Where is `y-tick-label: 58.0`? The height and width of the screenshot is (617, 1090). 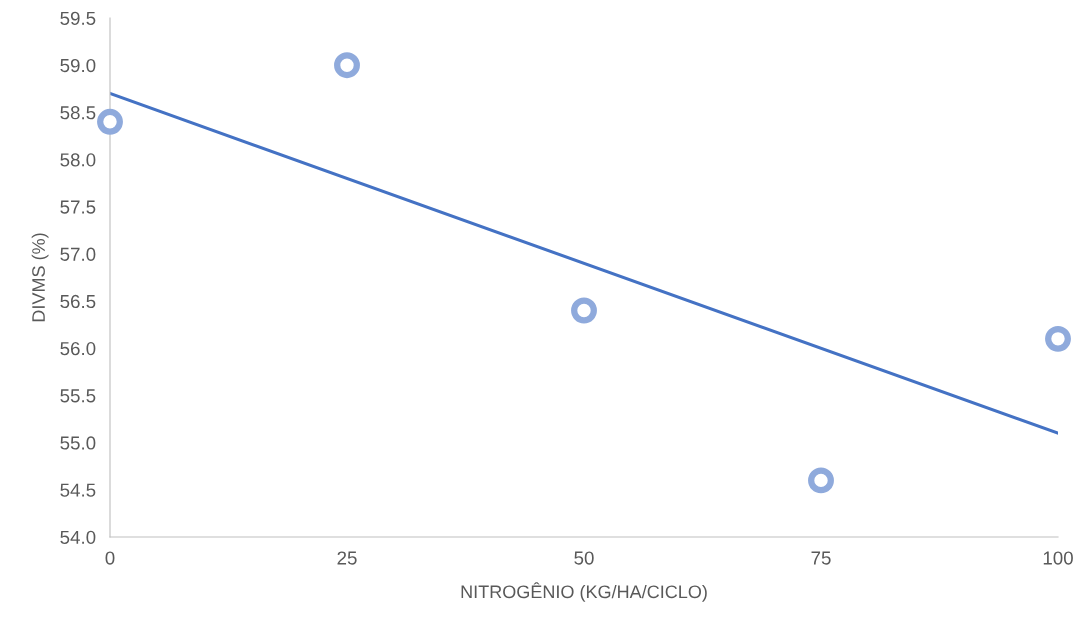
y-tick-label: 58.0 is located at coordinates (78, 160).